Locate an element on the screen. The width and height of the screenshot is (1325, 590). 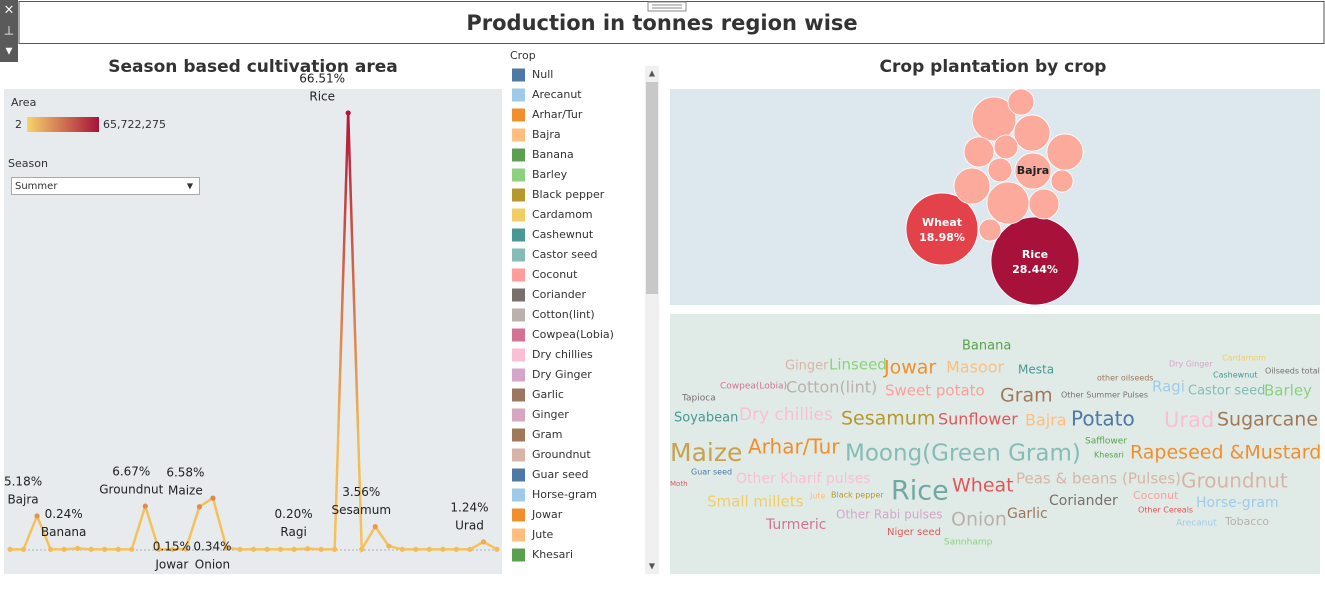
data-label: 0.20% is located at coordinates (294, 514).